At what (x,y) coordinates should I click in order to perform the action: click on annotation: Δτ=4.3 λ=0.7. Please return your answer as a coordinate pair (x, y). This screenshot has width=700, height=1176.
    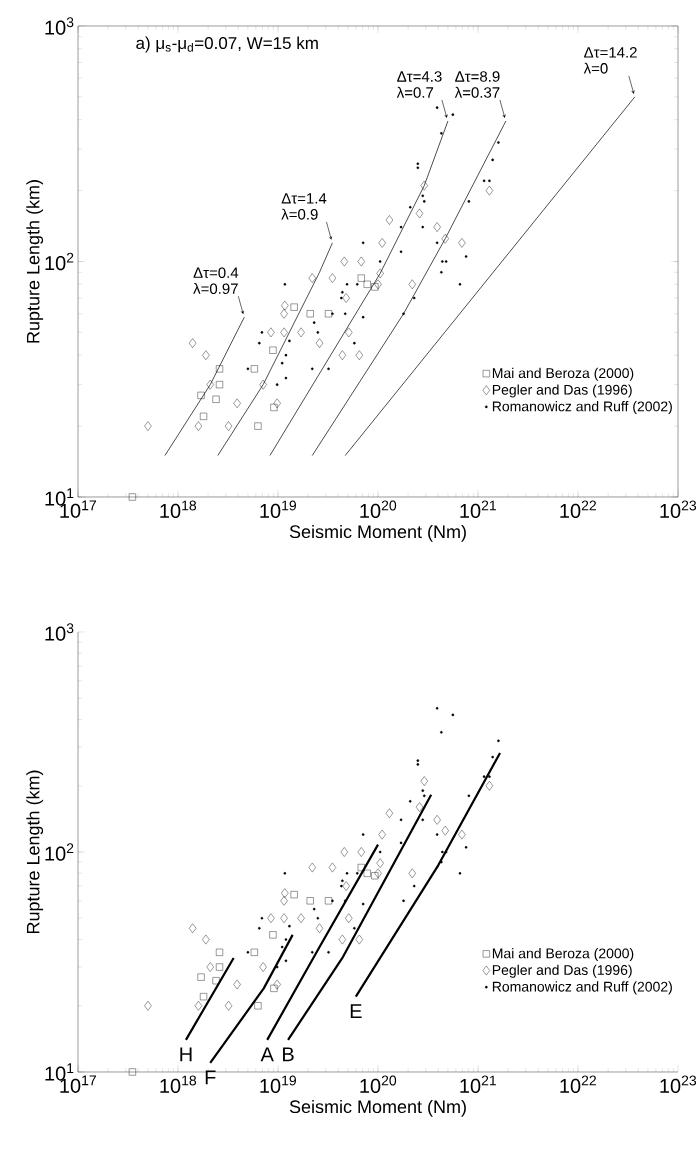
    Looking at the image, I should click on (419, 84).